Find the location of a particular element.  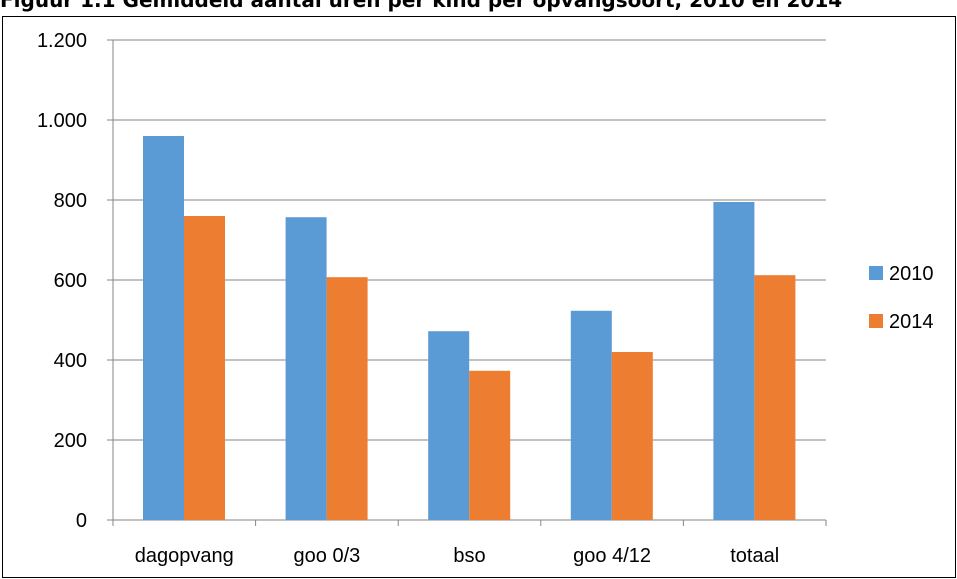

y-tick-label: 800 is located at coordinates (70, 201).